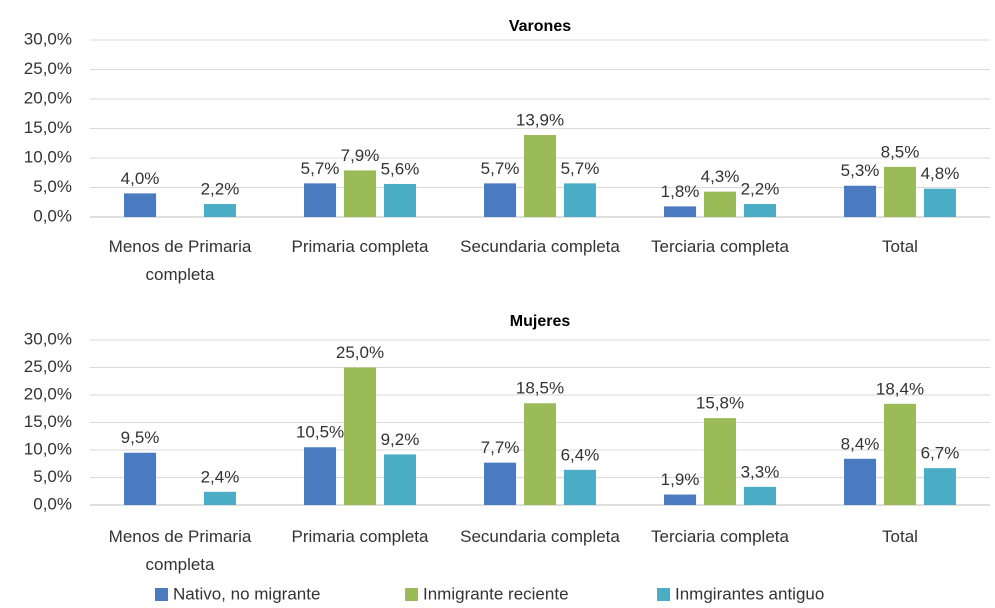 This screenshot has width=995, height=608. I want to click on data-label: 9,5%, so click(140, 437).